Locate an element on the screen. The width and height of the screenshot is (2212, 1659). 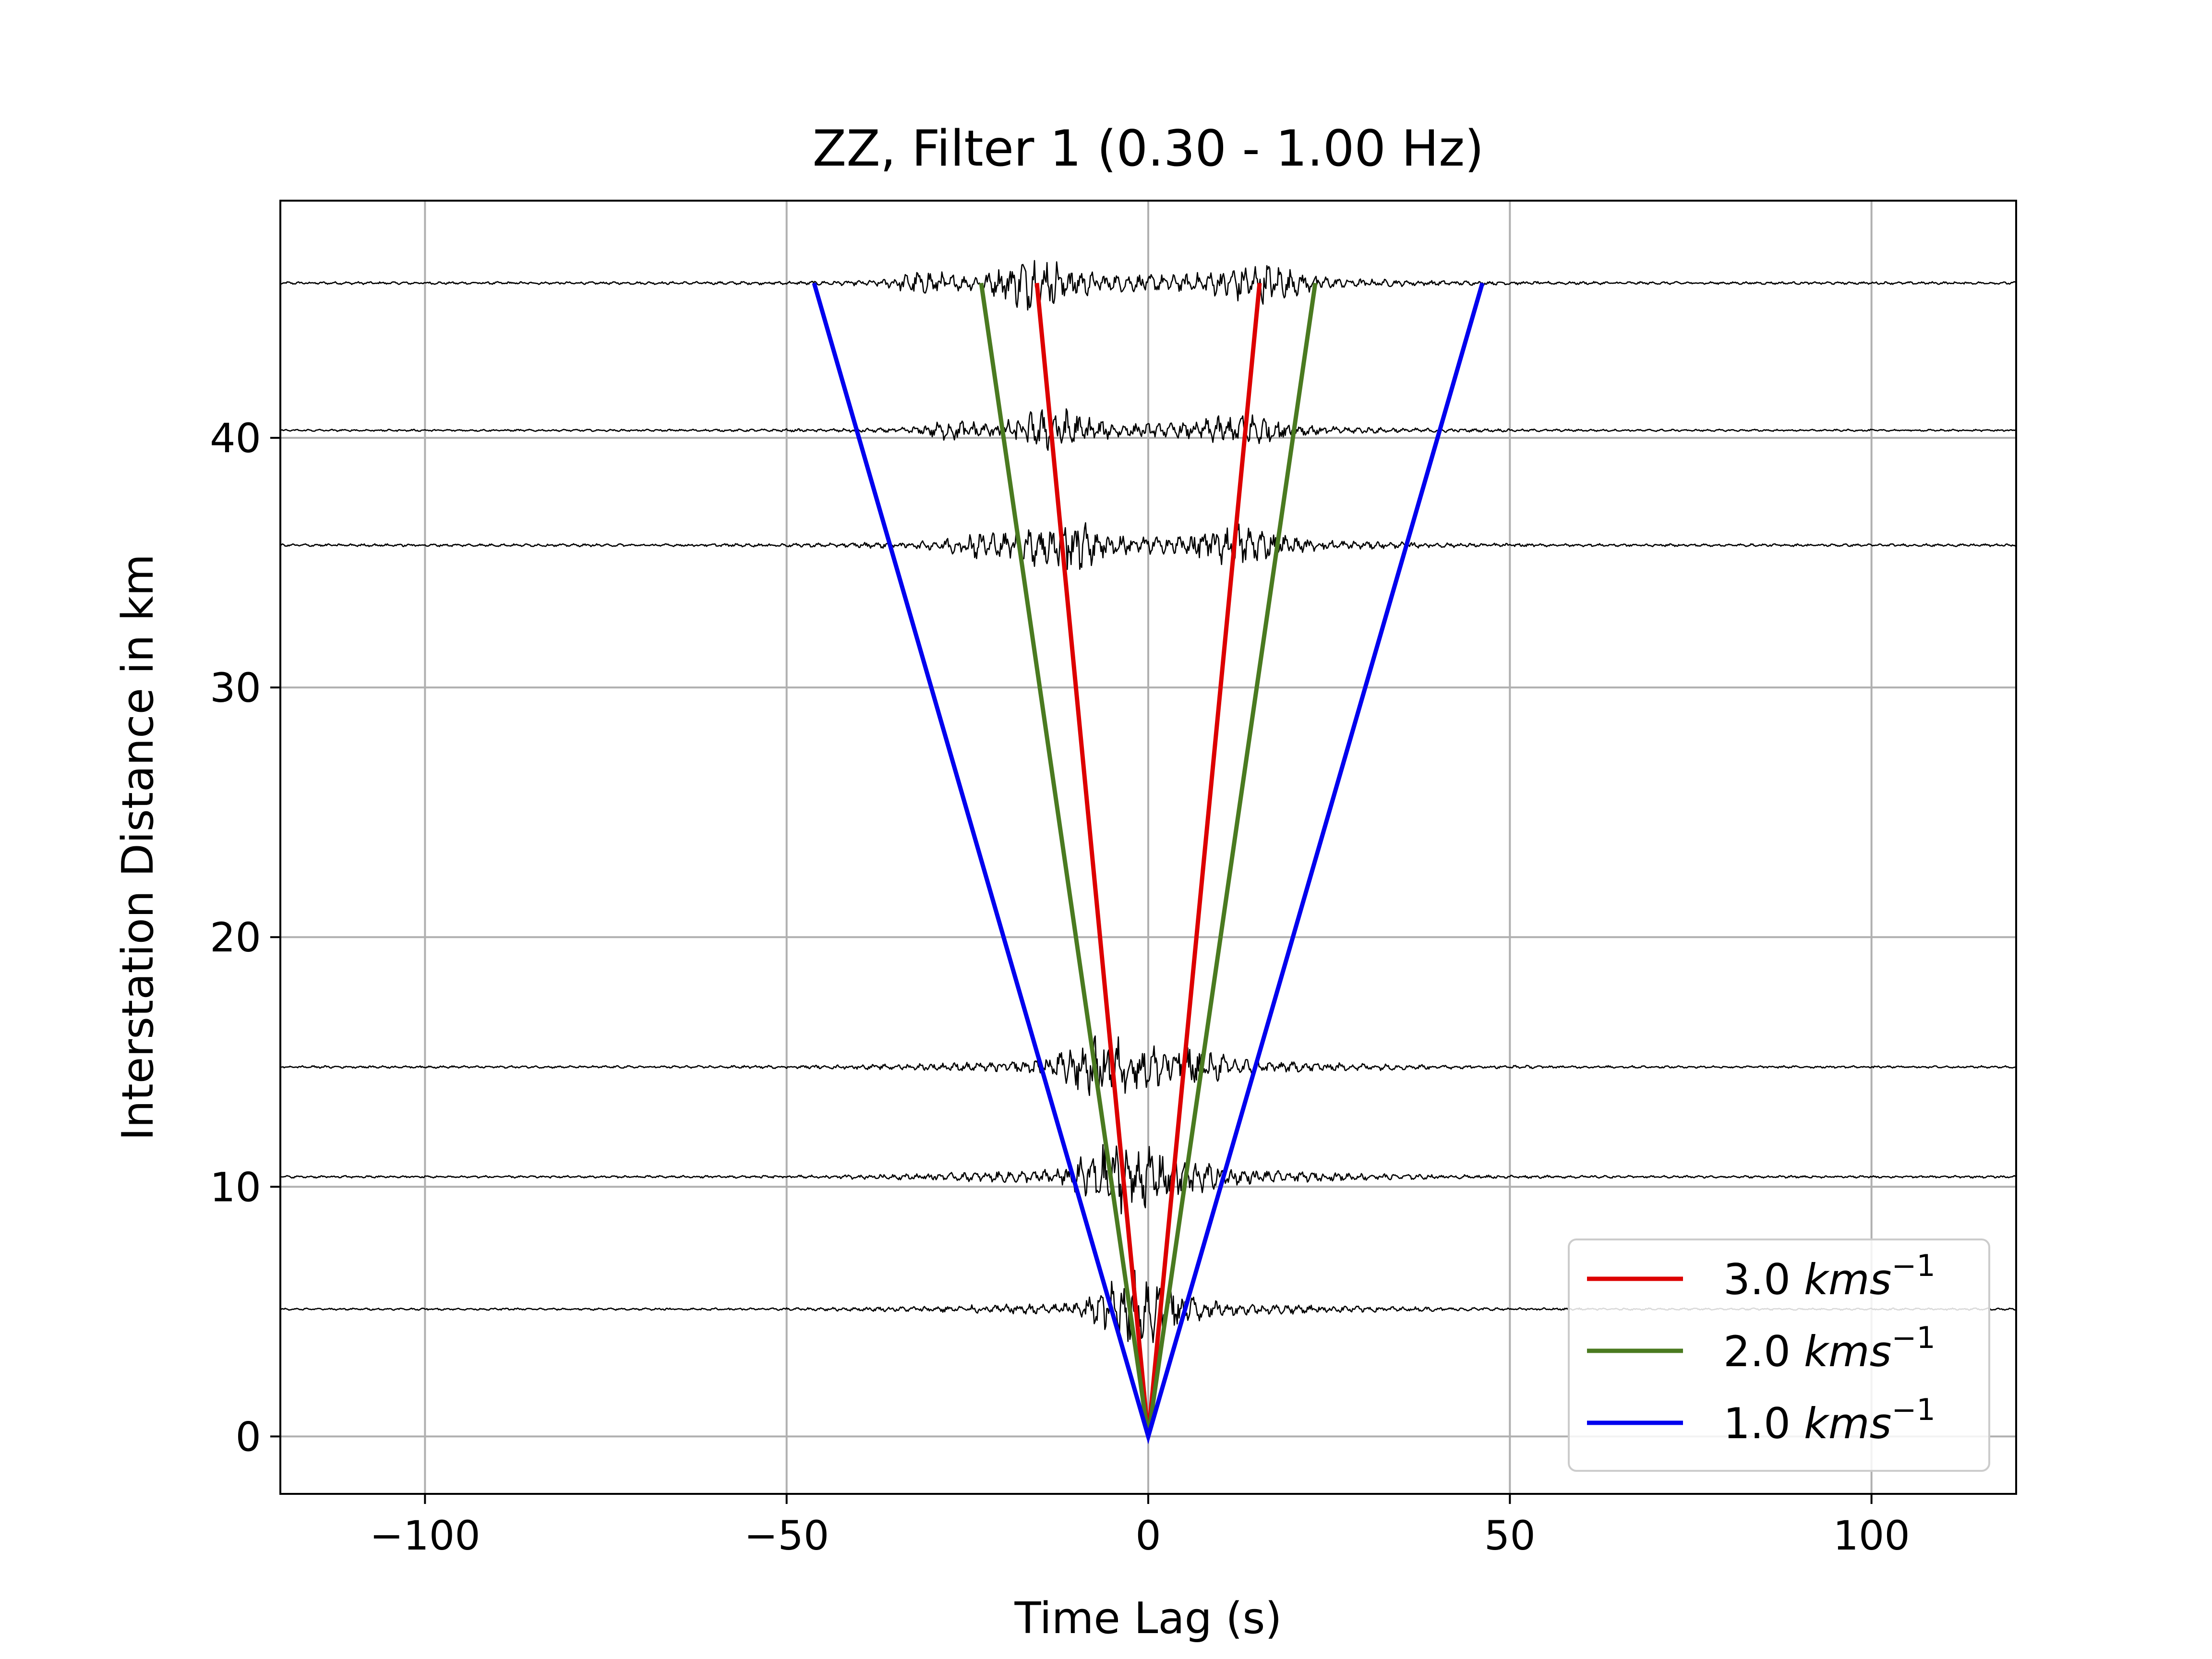
x-tick-label: 0 is located at coordinates (1148, 1535).